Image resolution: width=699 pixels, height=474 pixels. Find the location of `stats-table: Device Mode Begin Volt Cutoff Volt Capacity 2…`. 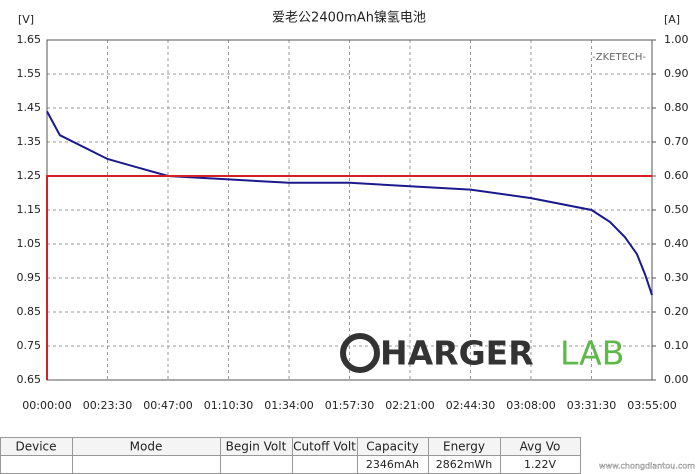

stats-table: Device Mode Begin Volt Cutoff Volt Capacity 2… is located at coordinates (290, 455).